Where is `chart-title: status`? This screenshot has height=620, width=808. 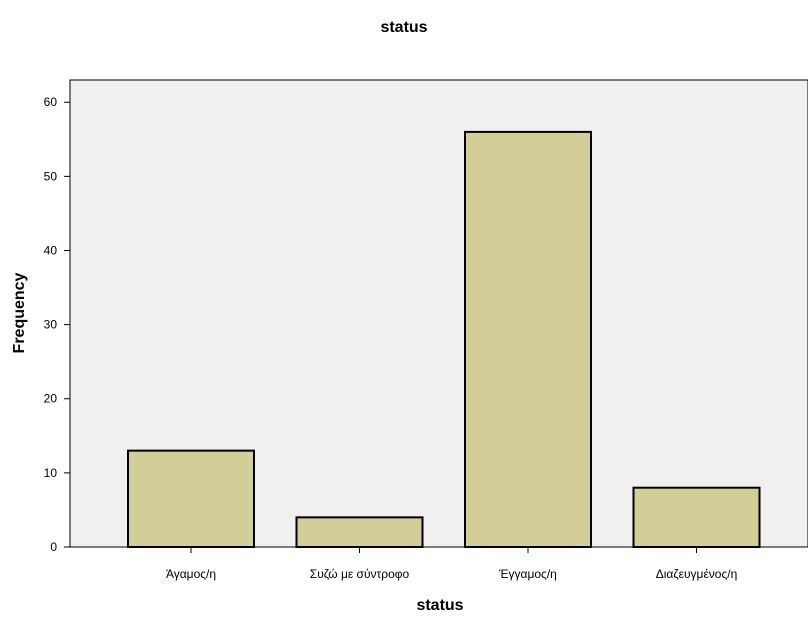 chart-title: status is located at coordinates (403, 27).